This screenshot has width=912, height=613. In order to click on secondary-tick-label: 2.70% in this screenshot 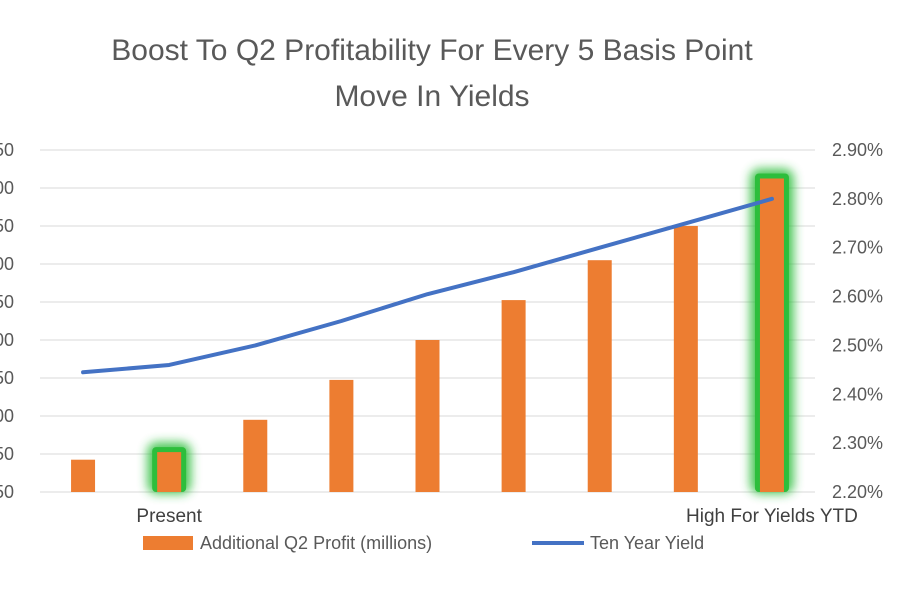, I will do `click(857, 248)`.